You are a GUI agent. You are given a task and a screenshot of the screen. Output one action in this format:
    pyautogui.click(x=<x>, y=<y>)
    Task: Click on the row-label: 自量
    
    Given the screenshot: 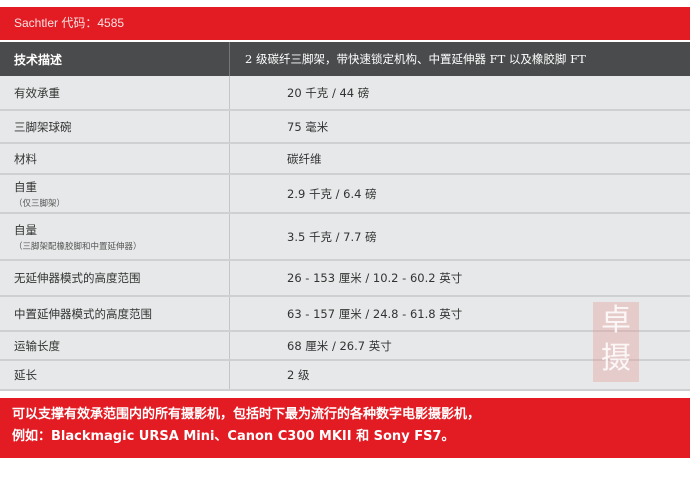 What is the action you would take?
    pyautogui.click(x=25, y=229)
    